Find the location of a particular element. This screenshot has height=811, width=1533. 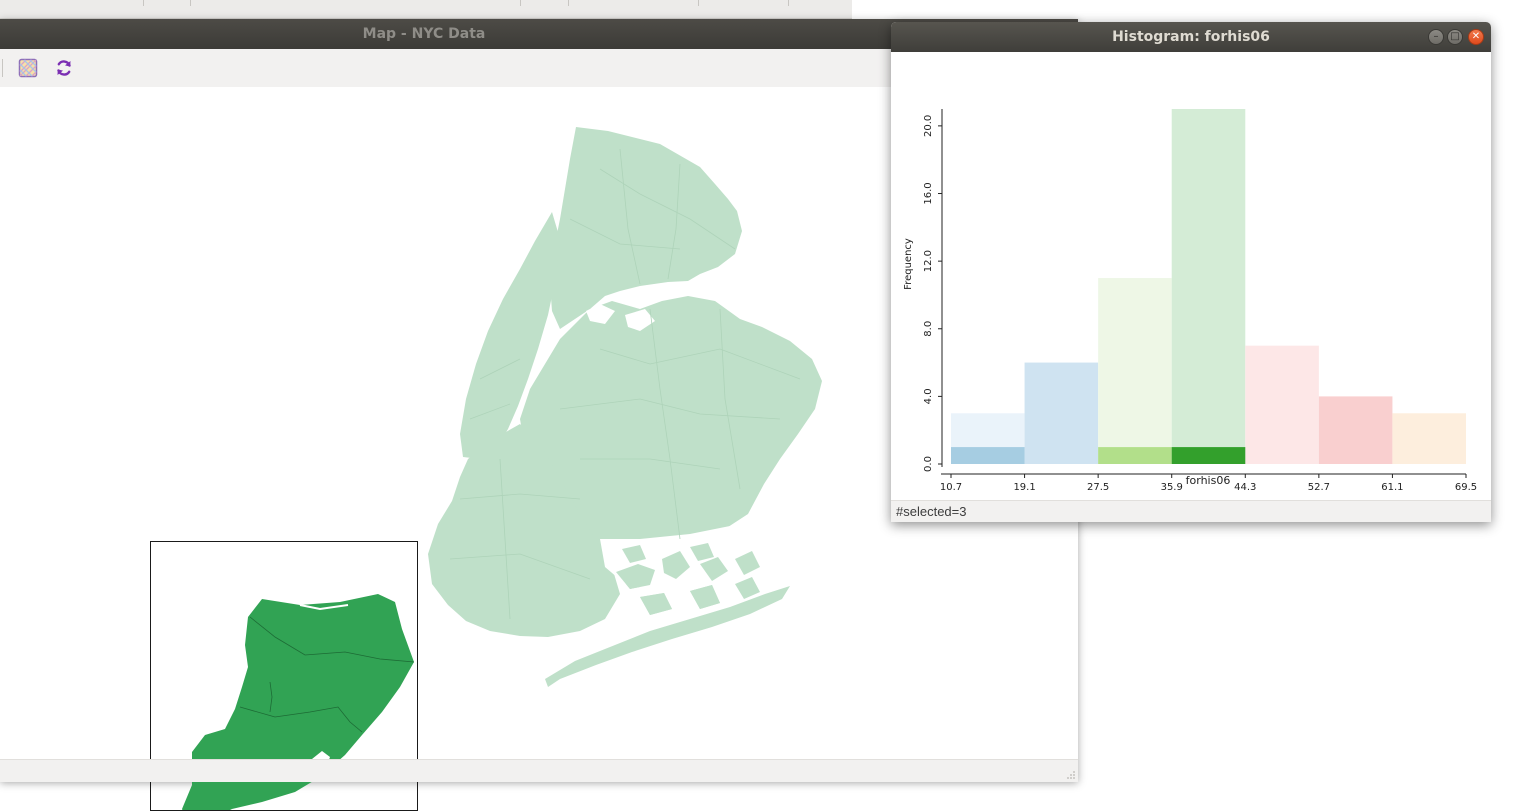

rockaway-region is located at coordinates (667, 636).